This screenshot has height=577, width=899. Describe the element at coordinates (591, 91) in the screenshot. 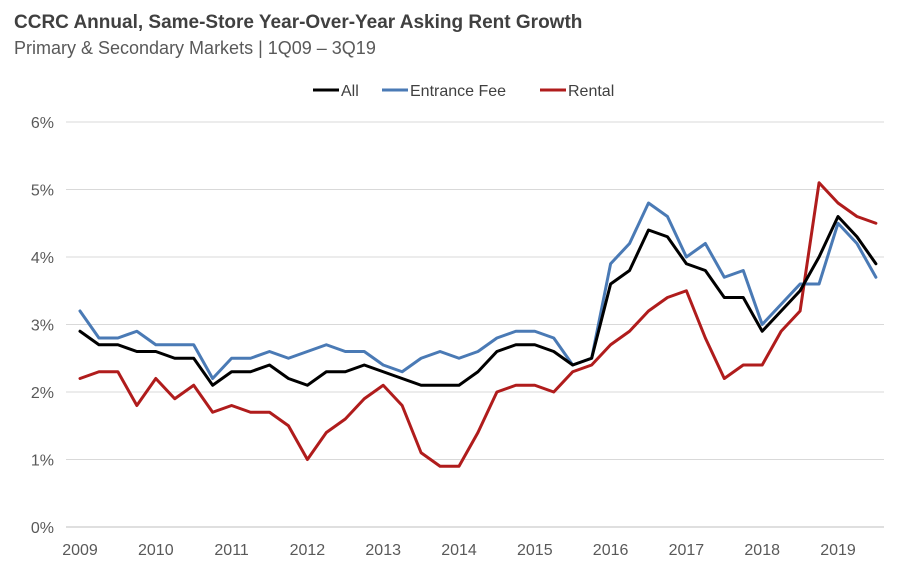

I see `legend-label-rental: Rental` at that location.